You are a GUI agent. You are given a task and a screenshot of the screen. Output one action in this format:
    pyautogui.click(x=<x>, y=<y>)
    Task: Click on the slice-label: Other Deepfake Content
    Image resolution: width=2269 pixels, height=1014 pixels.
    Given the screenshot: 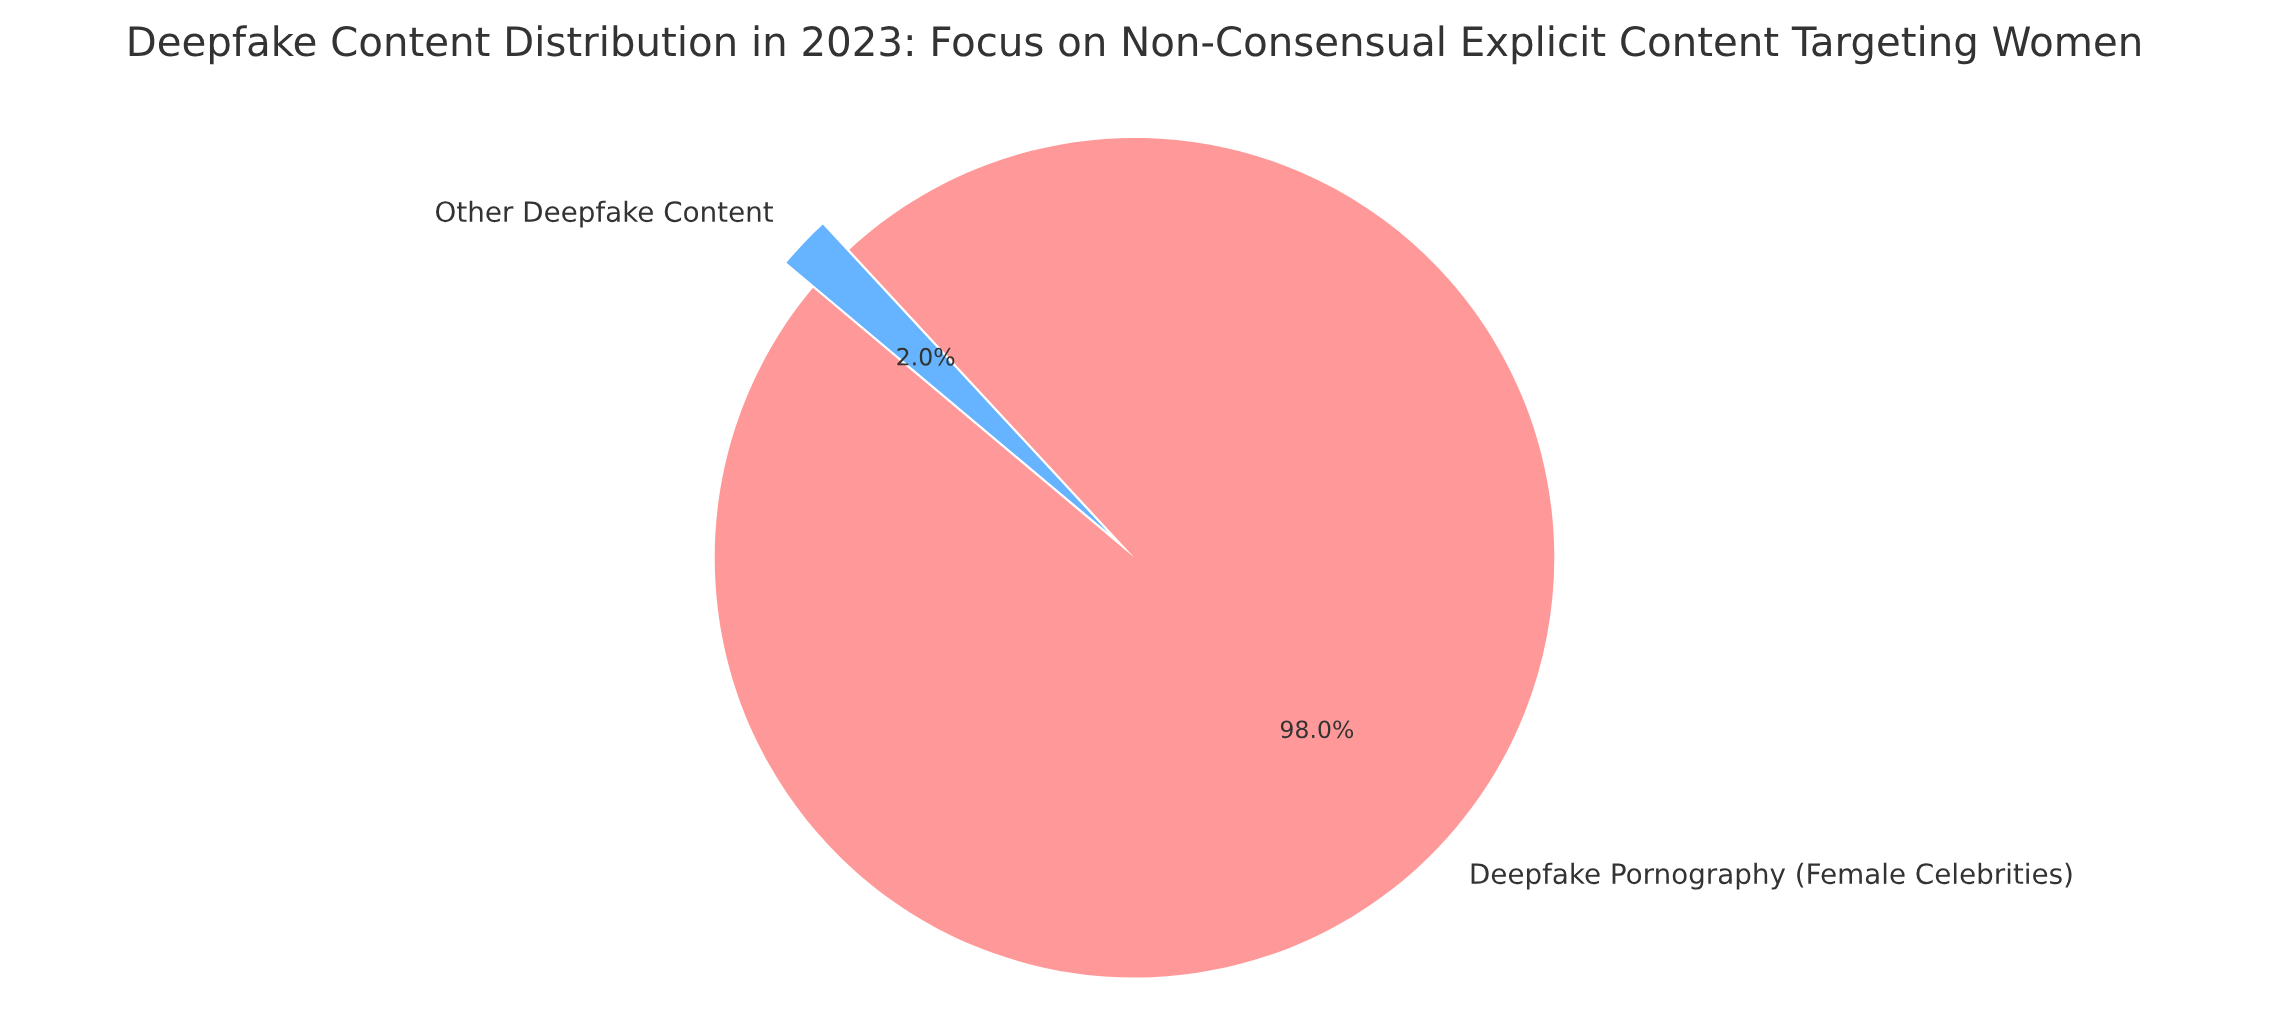 What is the action you would take?
    pyautogui.click(x=604, y=214)
    